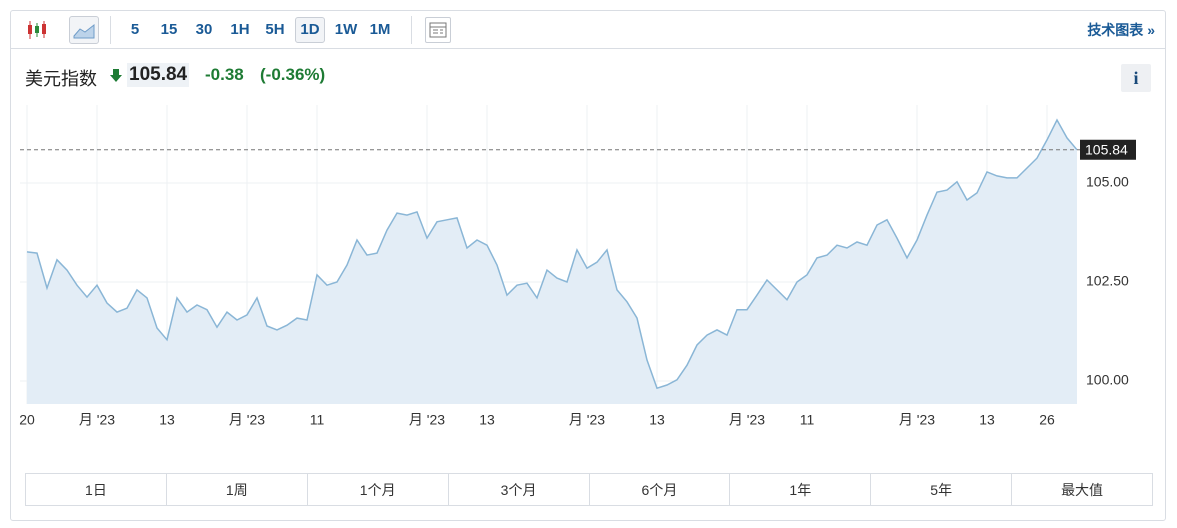  I want to click on instrument-name: 美元指数, so click(61, 79).